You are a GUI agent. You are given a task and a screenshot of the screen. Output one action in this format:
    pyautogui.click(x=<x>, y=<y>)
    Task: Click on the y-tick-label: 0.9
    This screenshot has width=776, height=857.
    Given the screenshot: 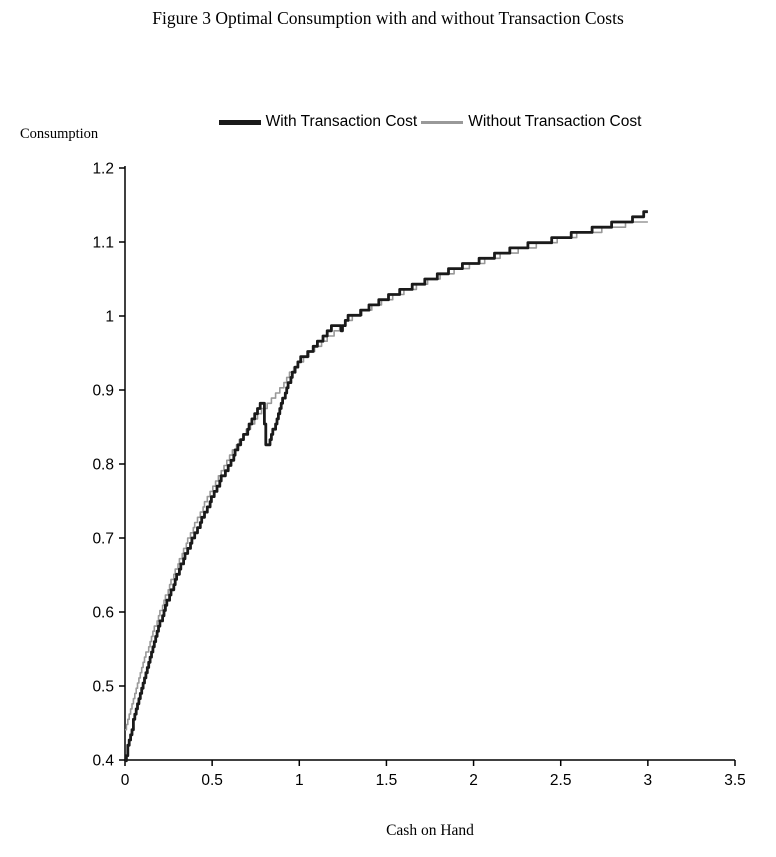 What is the action you would take?
    pyautogui.click(x=103, y=391)
    